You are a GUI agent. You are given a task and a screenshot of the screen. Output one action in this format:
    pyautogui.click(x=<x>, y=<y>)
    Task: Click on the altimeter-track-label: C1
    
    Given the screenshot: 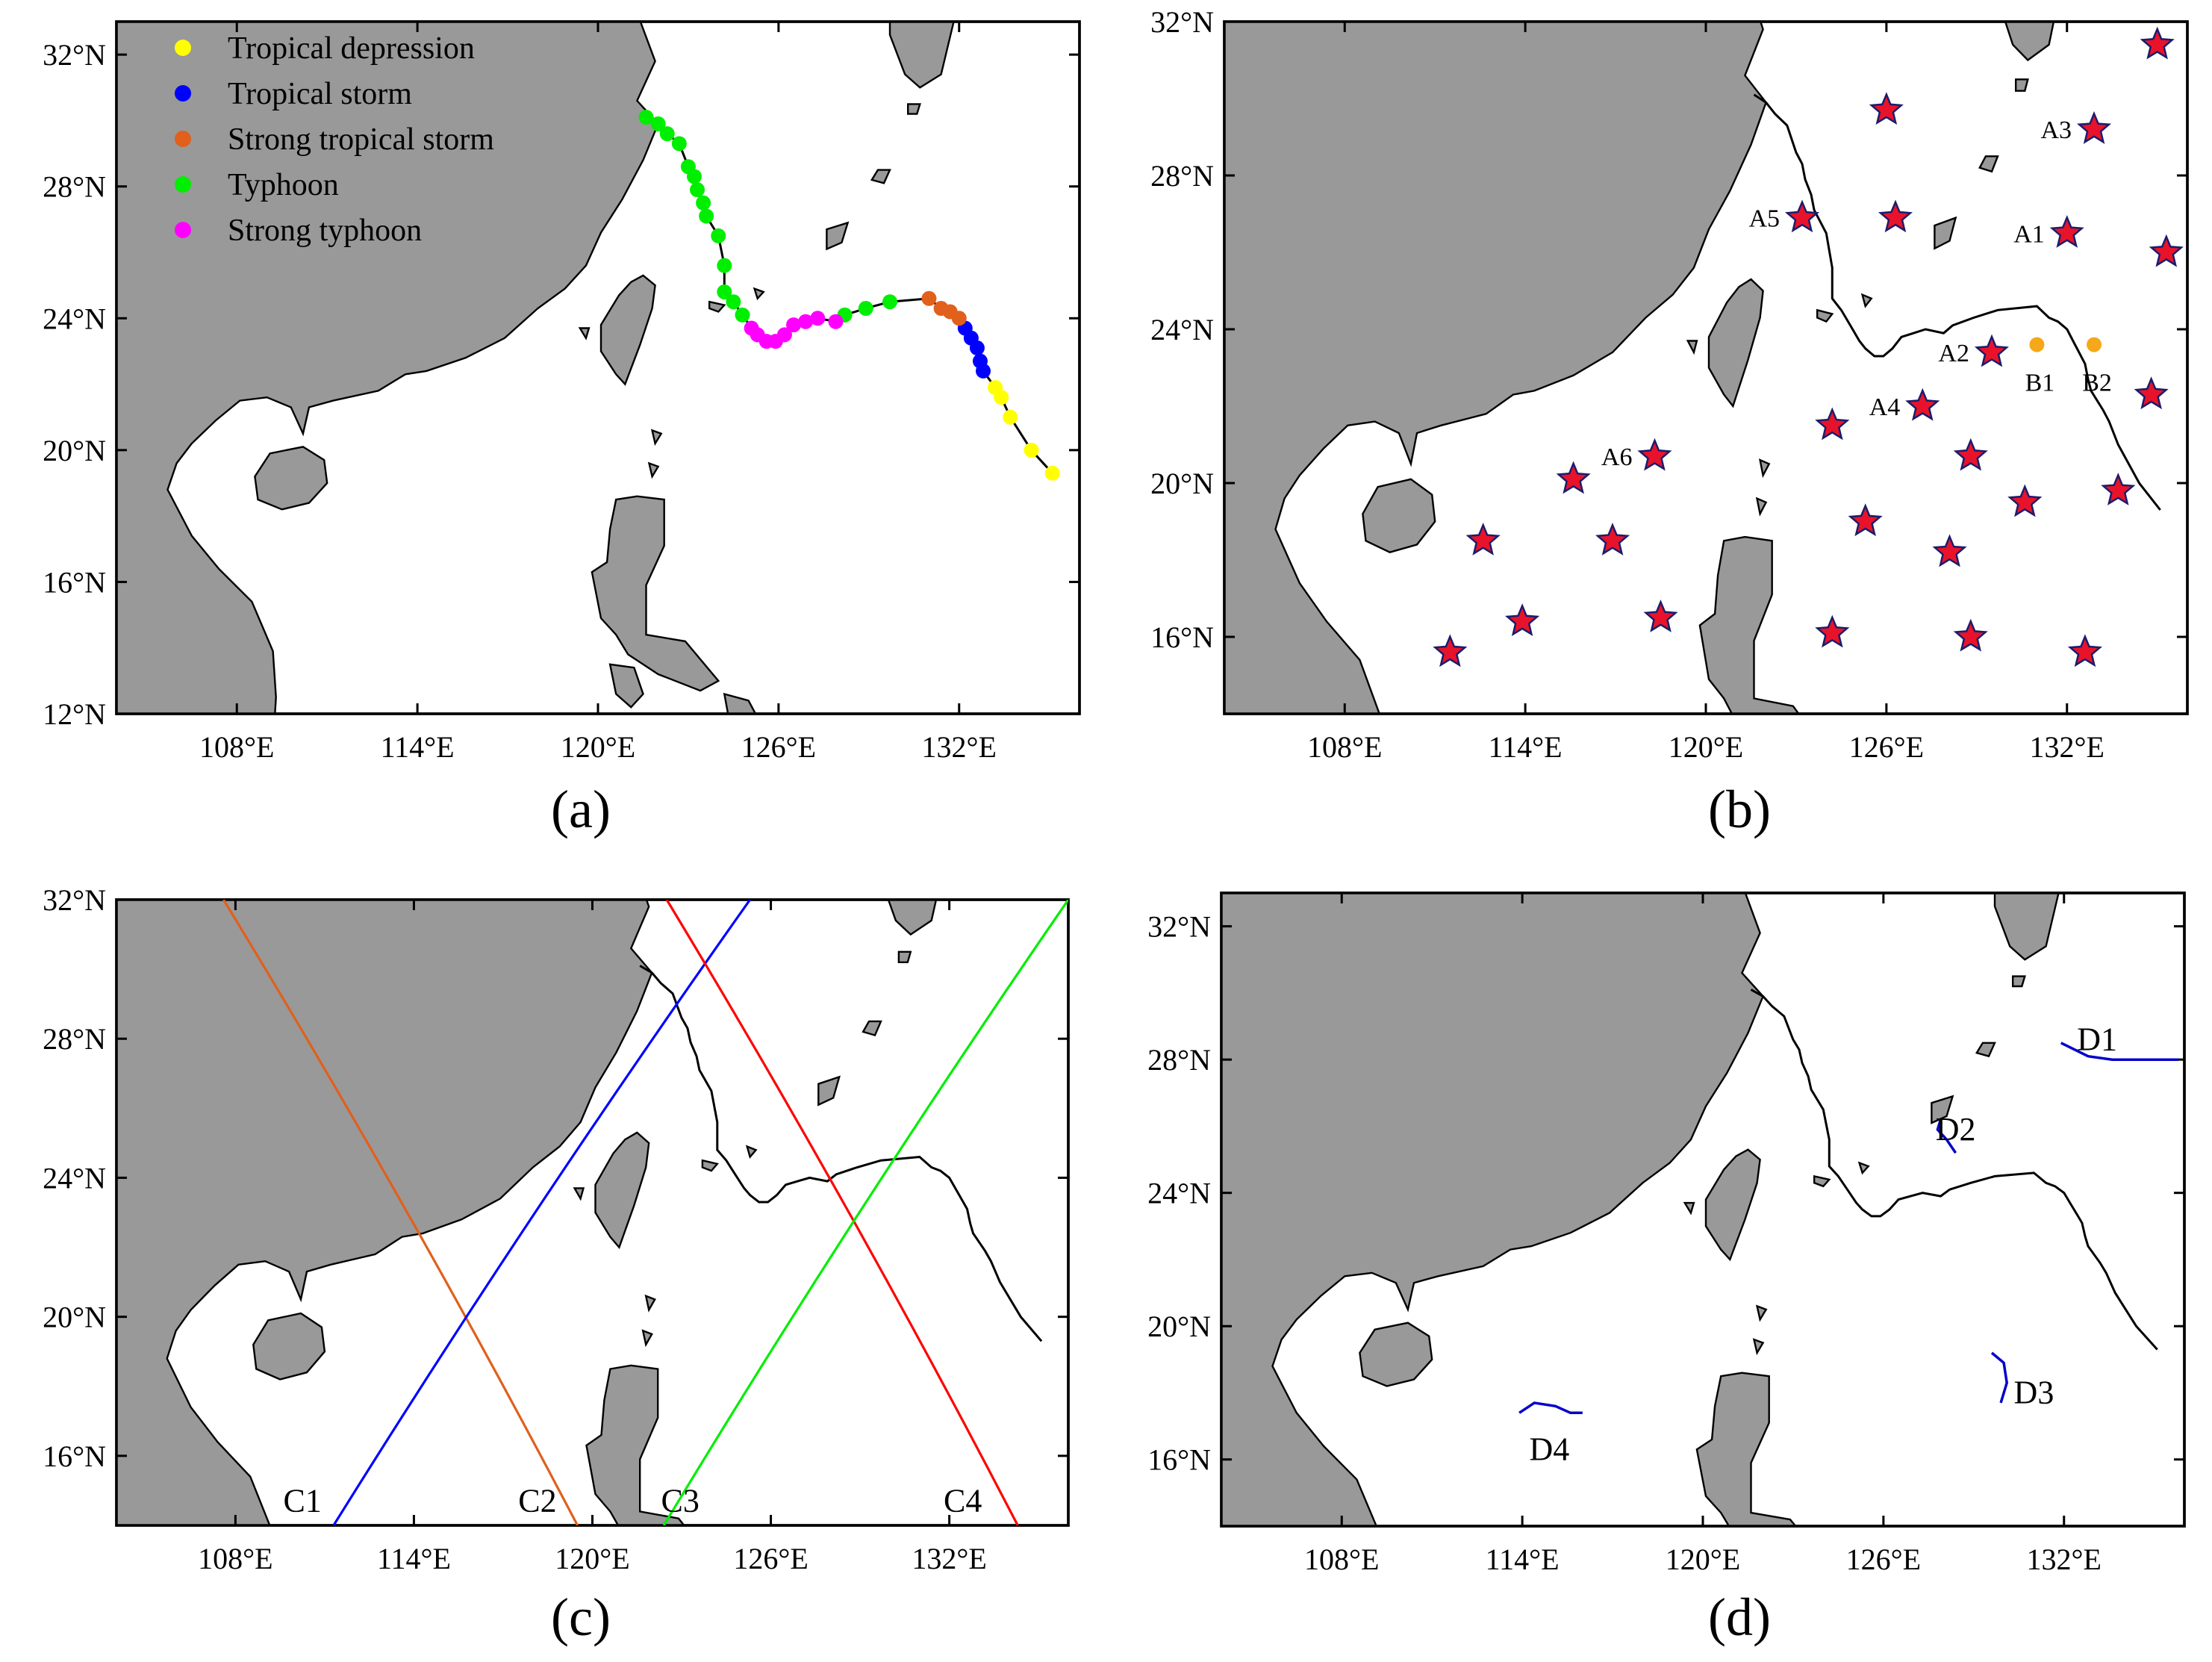 What is the action you would take?
    pyautogui.click(x=303, y=1500)
    